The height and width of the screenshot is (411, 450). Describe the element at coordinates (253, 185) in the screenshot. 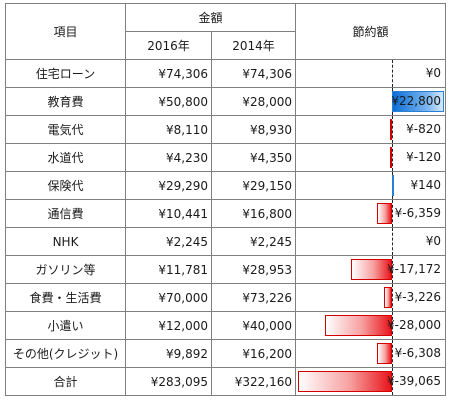

I see `cell-2014: ¥29,150` at that location.